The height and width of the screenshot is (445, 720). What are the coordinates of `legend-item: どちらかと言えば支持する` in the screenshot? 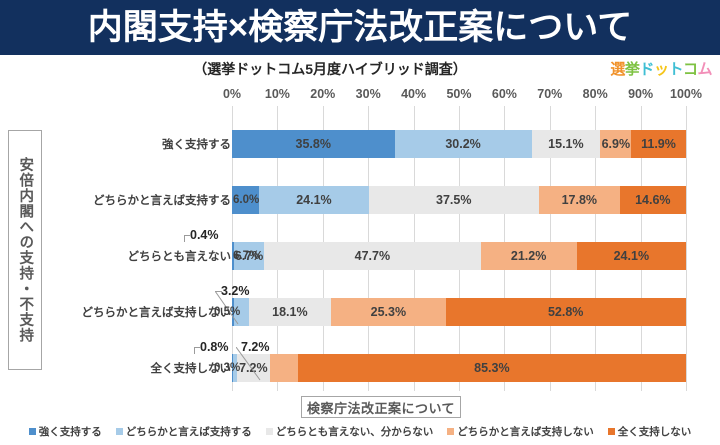 It's located at (183, 431).